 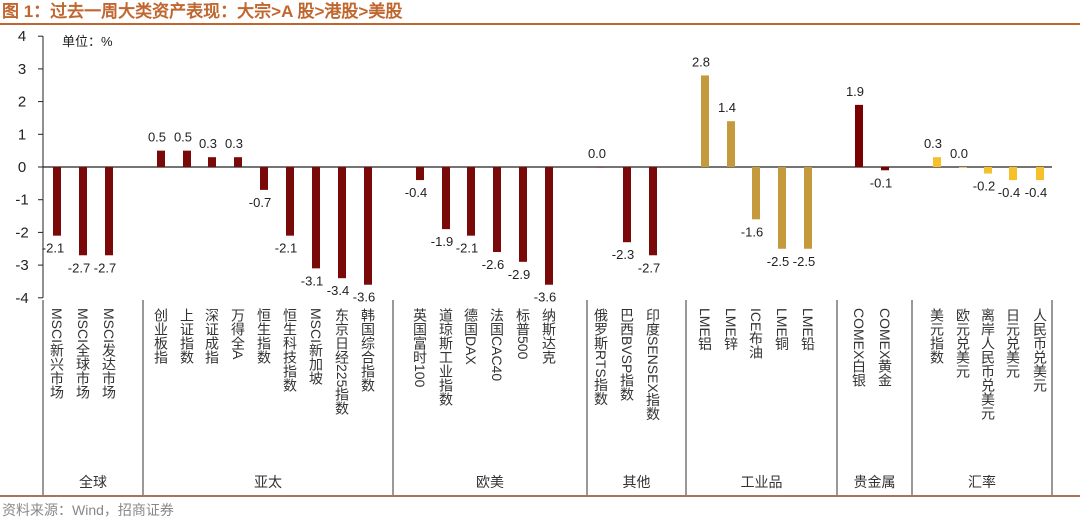 I want to click on category-label: LME铜, so click(x=782, y=330).